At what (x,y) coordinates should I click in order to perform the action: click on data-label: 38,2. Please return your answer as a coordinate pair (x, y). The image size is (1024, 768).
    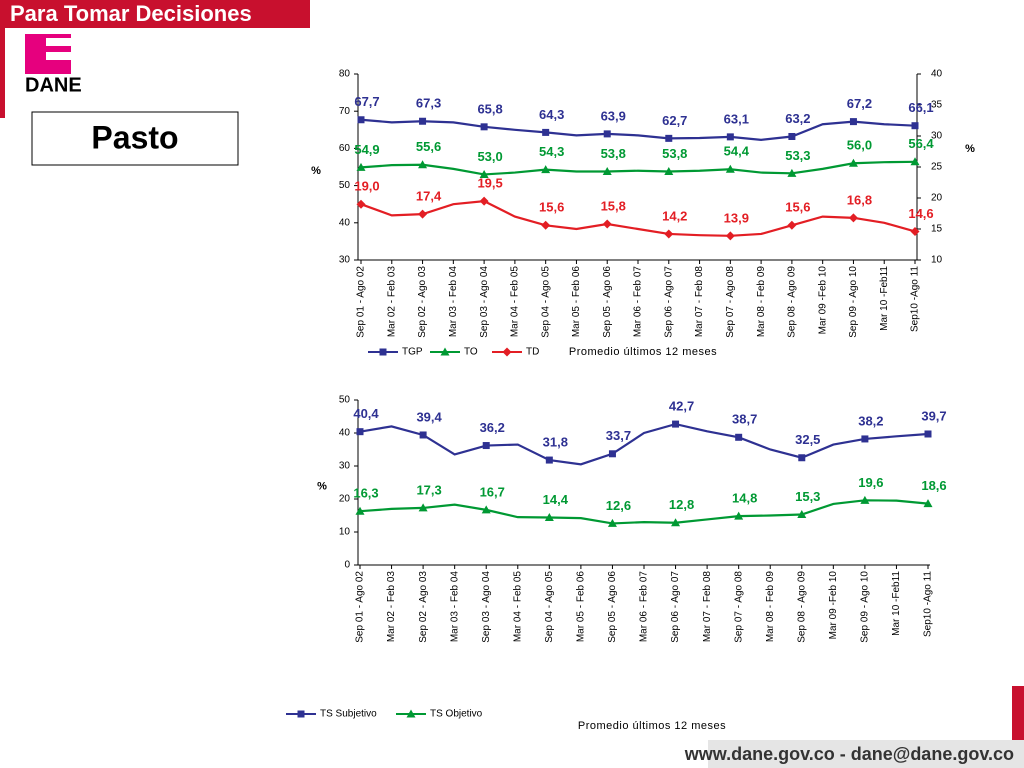
    Looking at the image, I should click on (870, 420).